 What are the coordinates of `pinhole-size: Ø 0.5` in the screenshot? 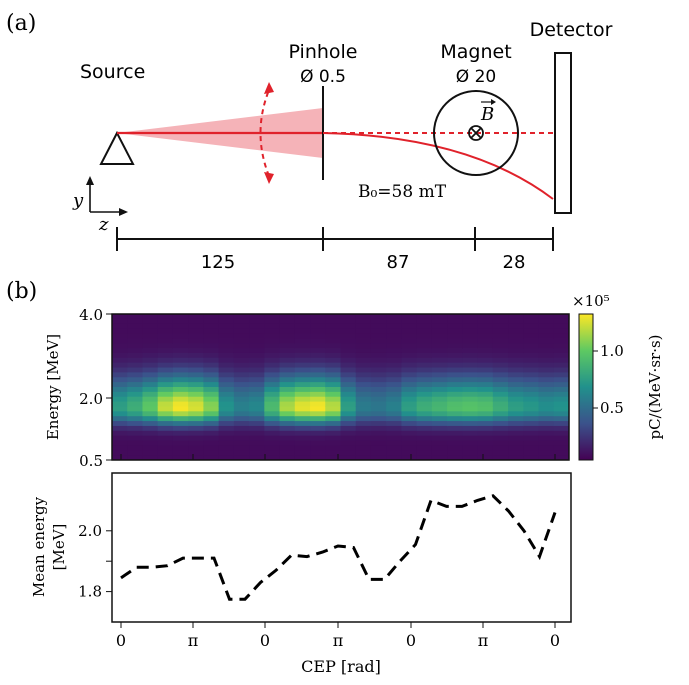 It's located at (323, 77).